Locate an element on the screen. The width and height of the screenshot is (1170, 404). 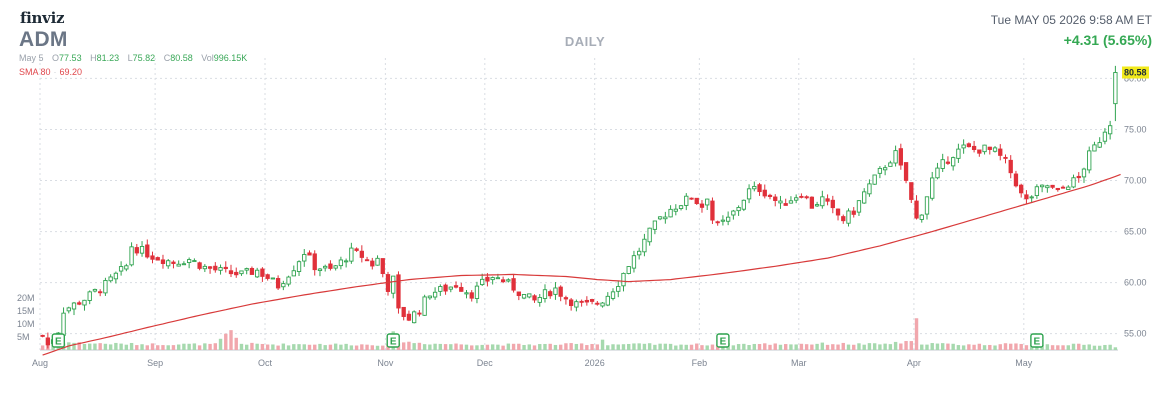
date-tick-label: Nov is located at coordinates (385, 363).